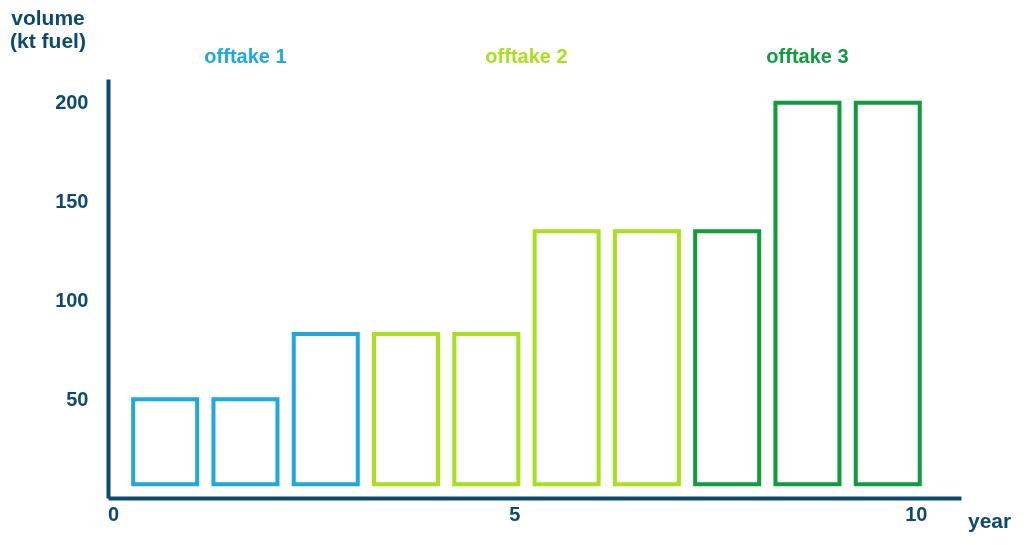 The height and width of the screenshot is (545, 1028). Describe the element at coordinates (77, 398) in the screenshot. I see `y-tick-label: 50` at that location.